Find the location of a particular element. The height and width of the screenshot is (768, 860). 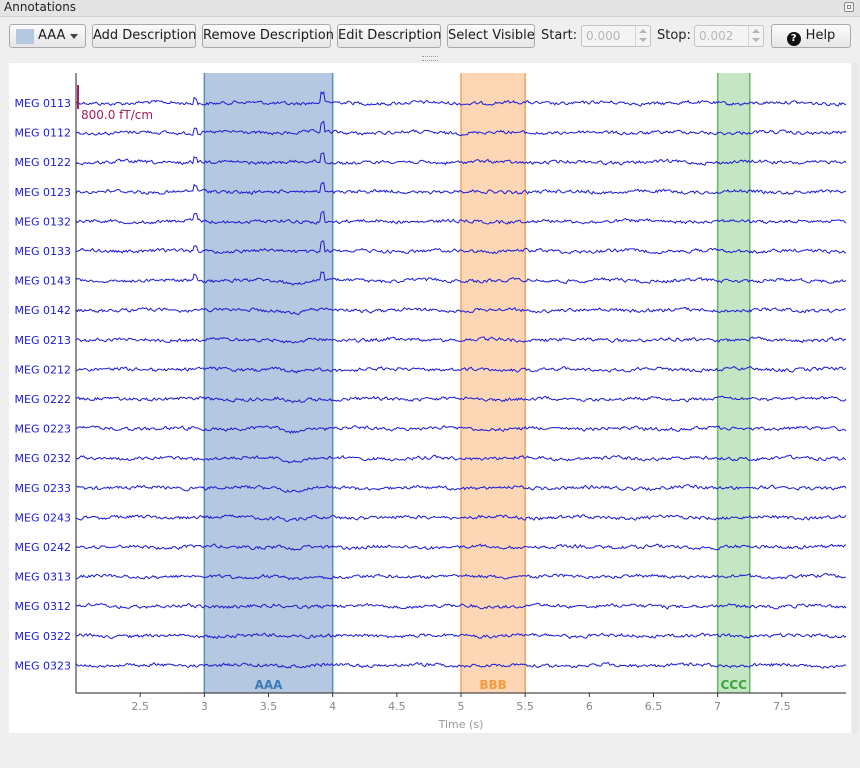

stop-spin-arrows is located at coordinates (755, 36).